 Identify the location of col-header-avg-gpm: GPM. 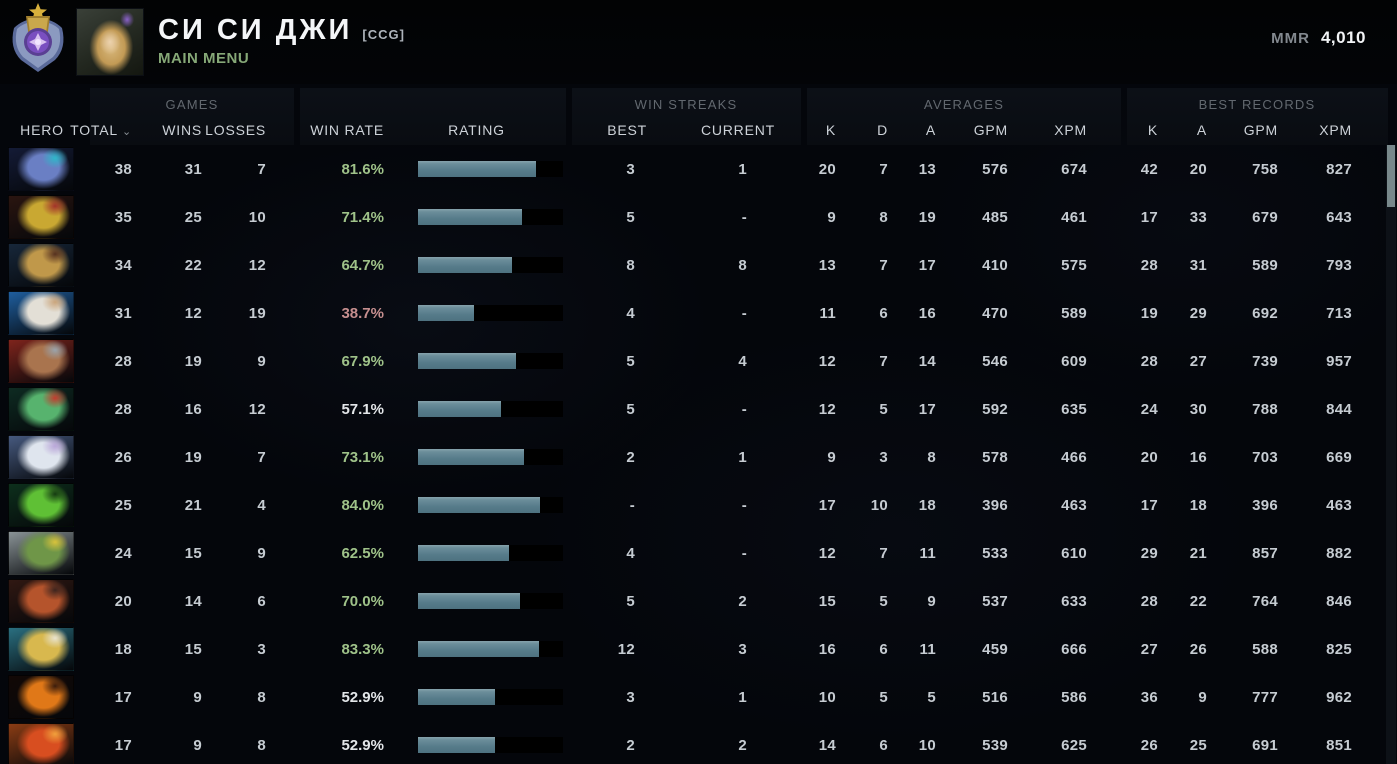
(990, 130).